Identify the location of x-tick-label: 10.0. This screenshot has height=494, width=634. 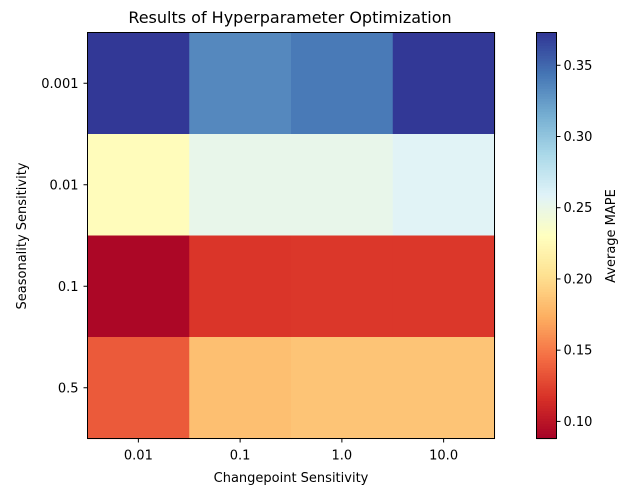
(443, 456).